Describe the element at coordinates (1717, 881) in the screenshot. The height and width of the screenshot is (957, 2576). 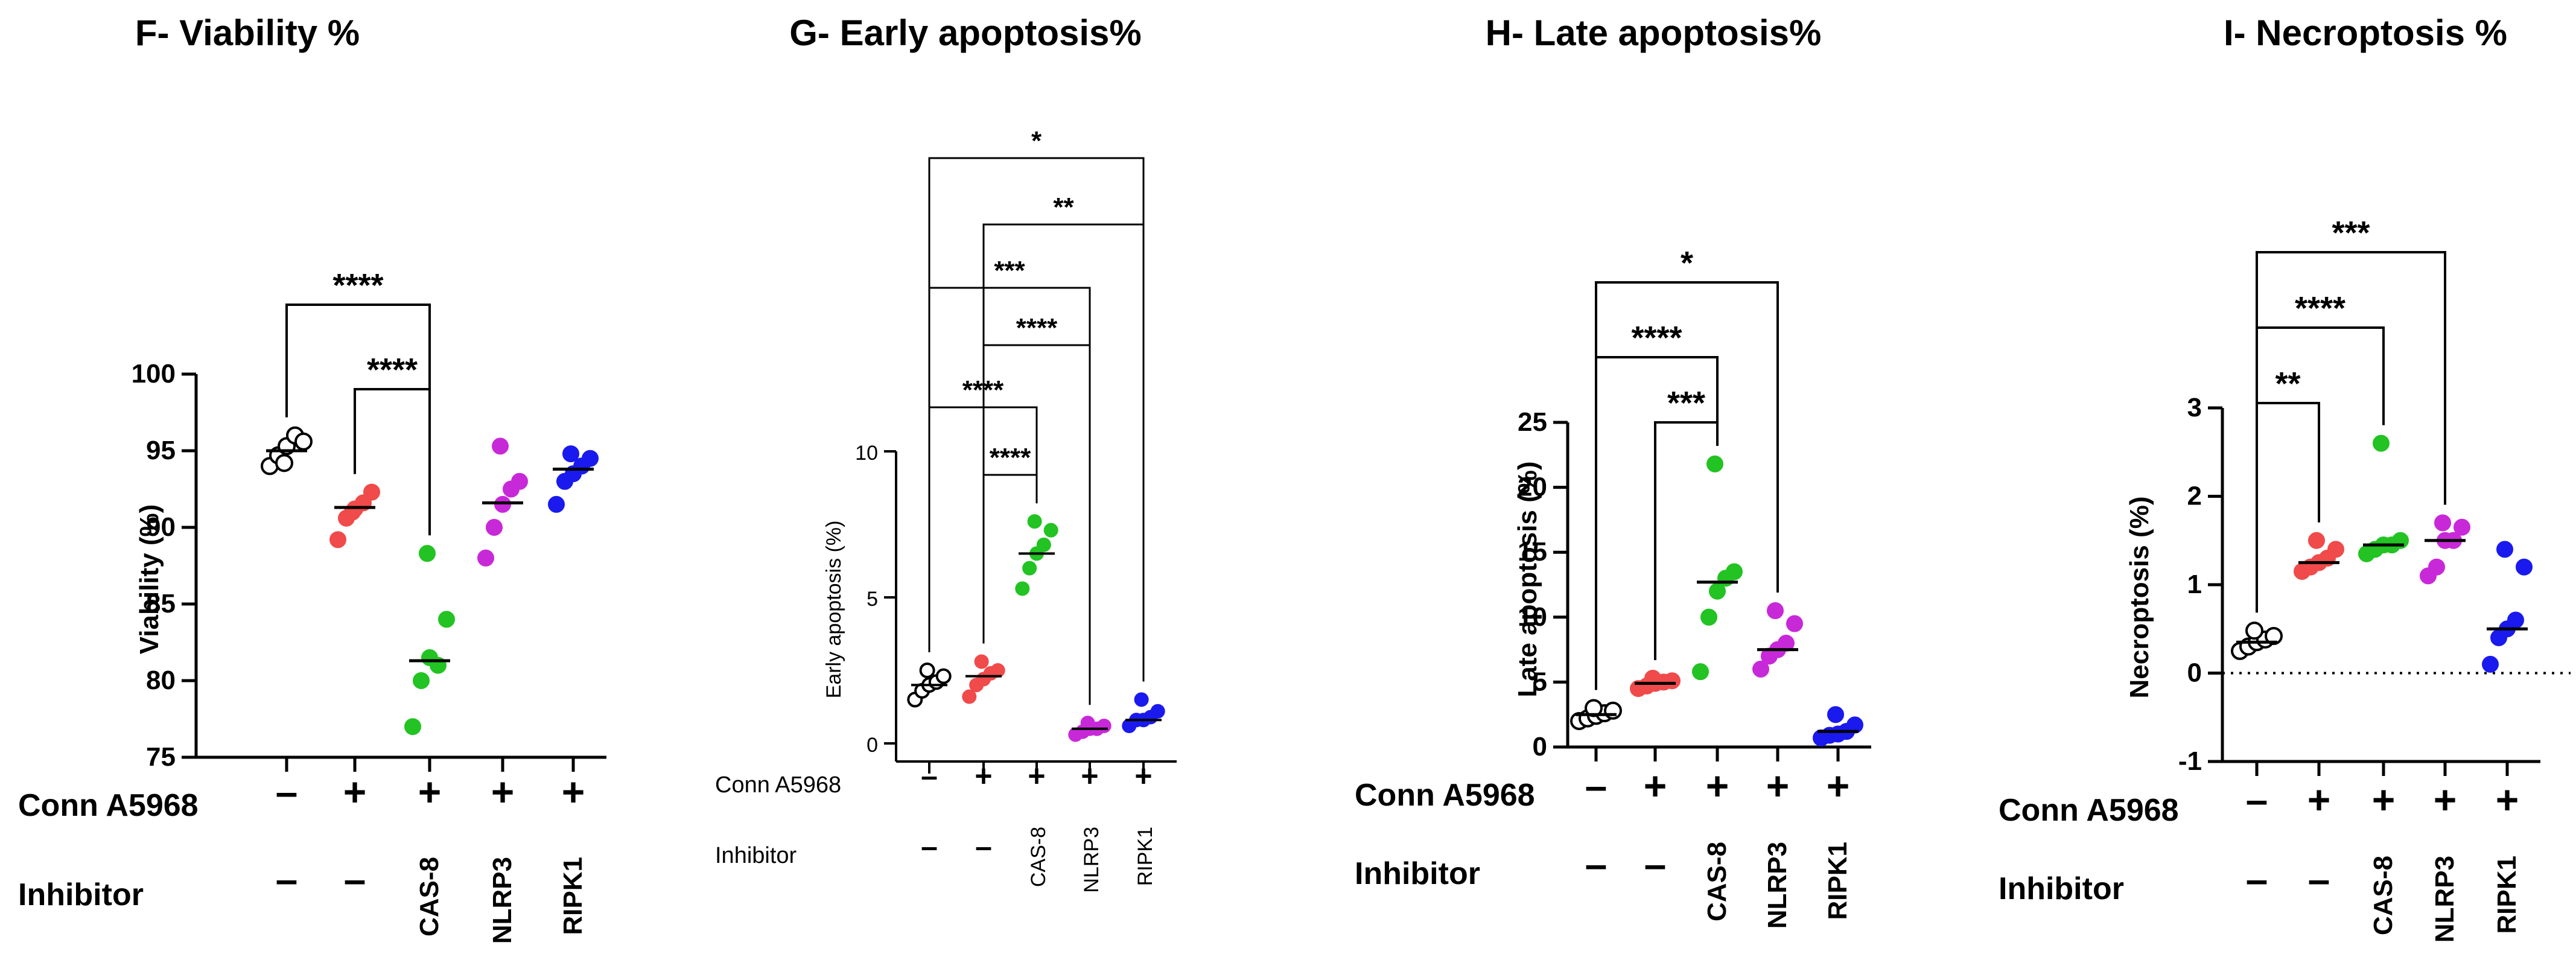
I see `panel-h-inhibitor-label: CAS-8` at that location.